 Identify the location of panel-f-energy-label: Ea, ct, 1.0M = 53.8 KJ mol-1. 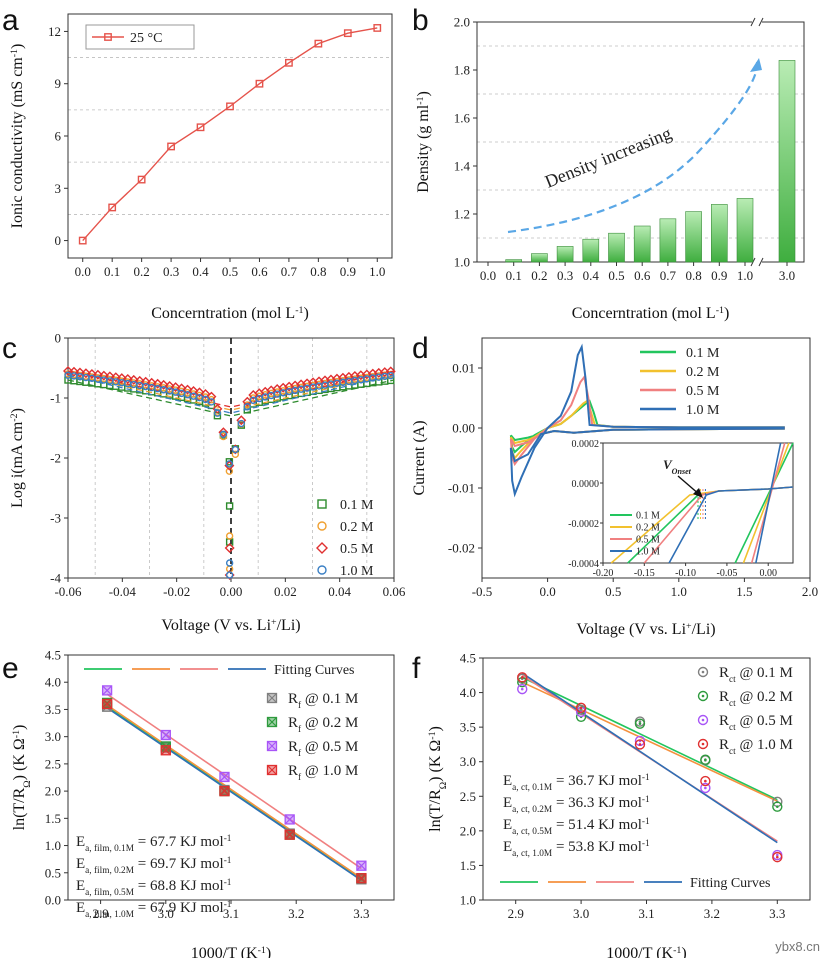
(576, 849).